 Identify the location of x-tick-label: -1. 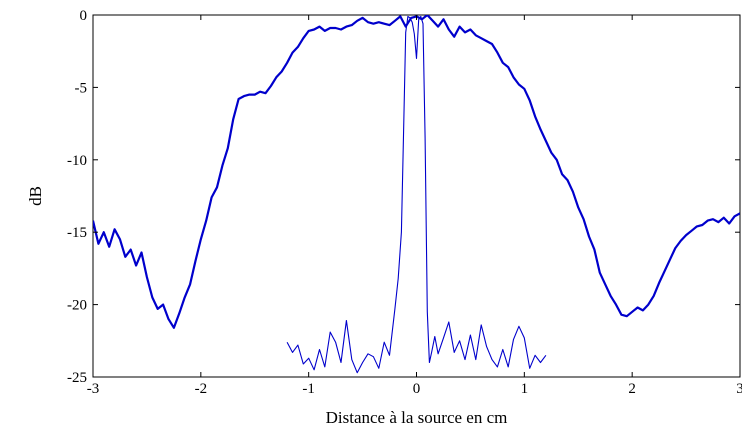
(308, 389).